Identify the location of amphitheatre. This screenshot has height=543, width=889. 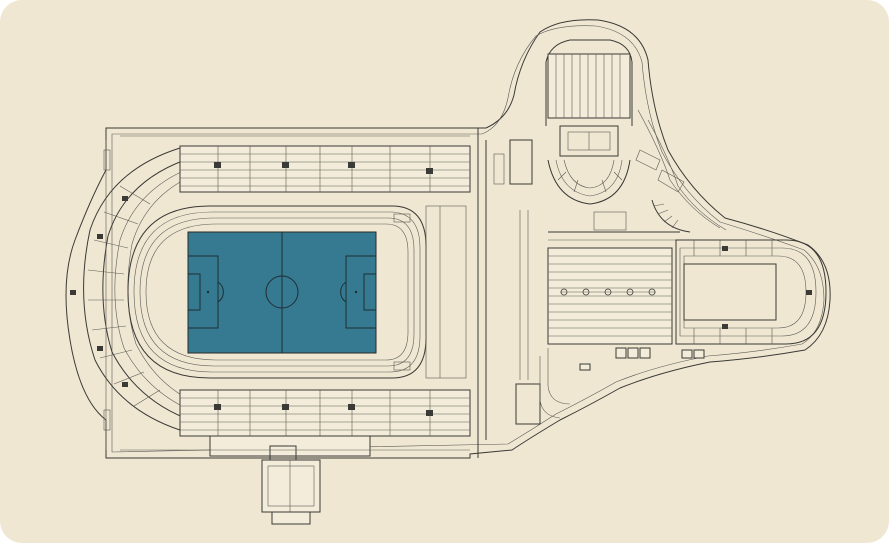
(589, 182).